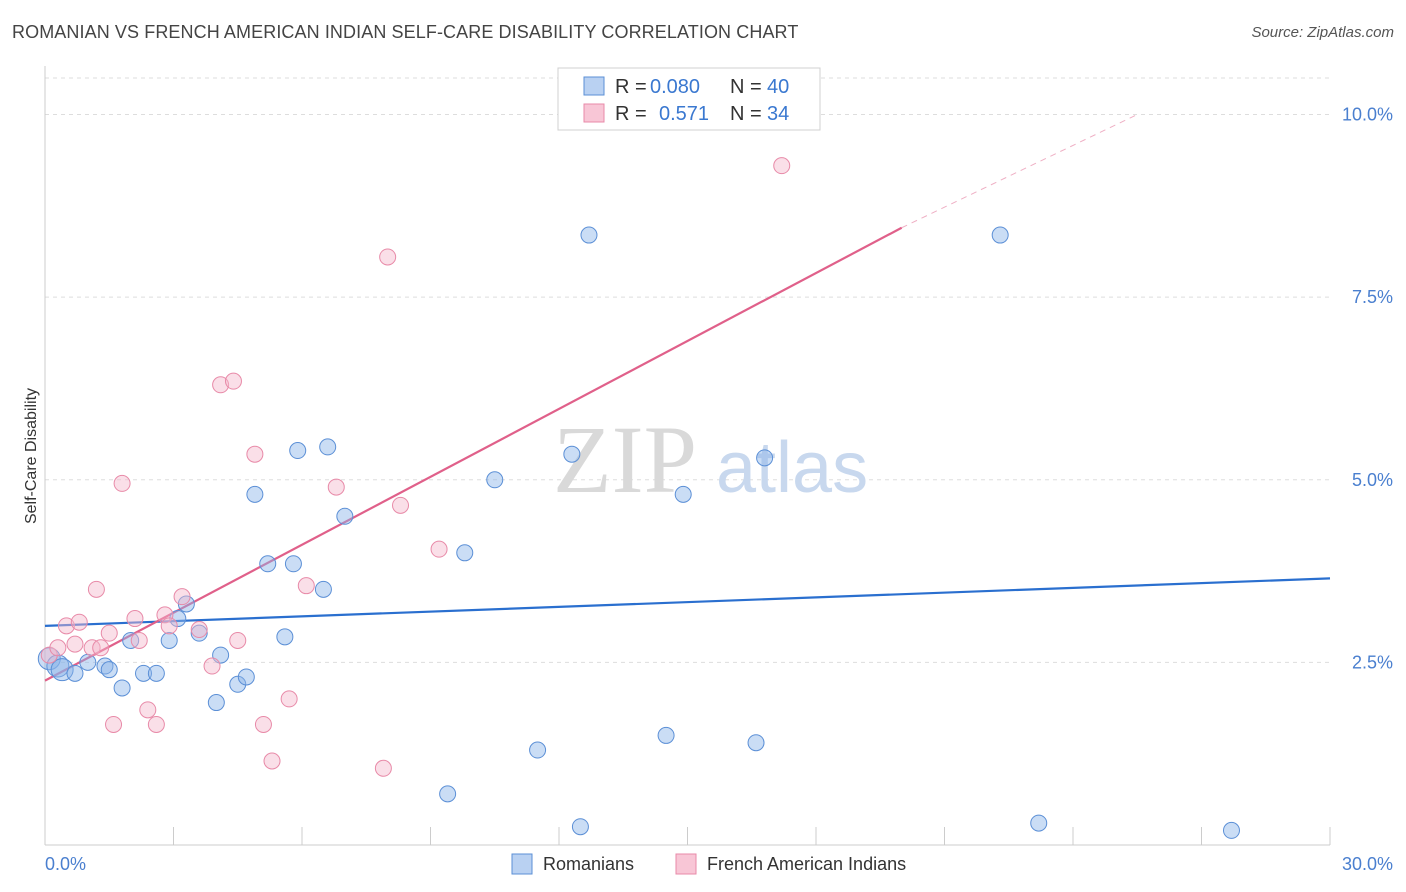  I want to click on y-tick-label: 5.0%, so click(1372, 480).